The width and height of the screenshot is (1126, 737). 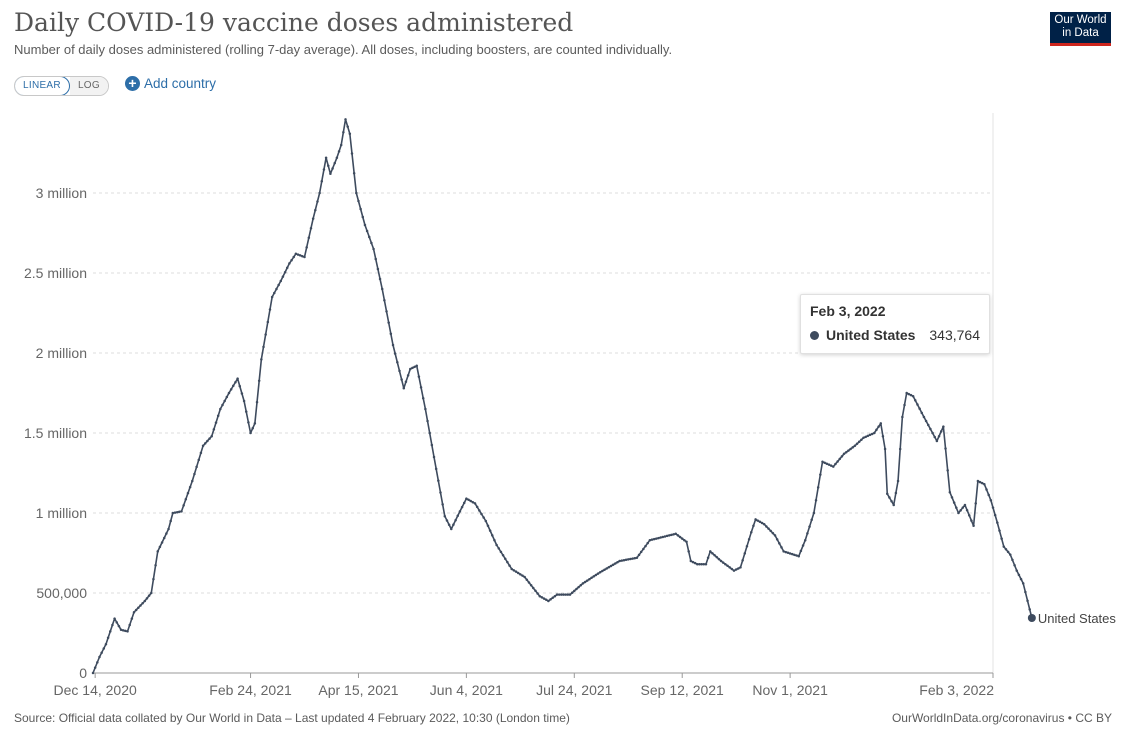 I want to click on add-country-label: Add country, so click(x=180, y=83).